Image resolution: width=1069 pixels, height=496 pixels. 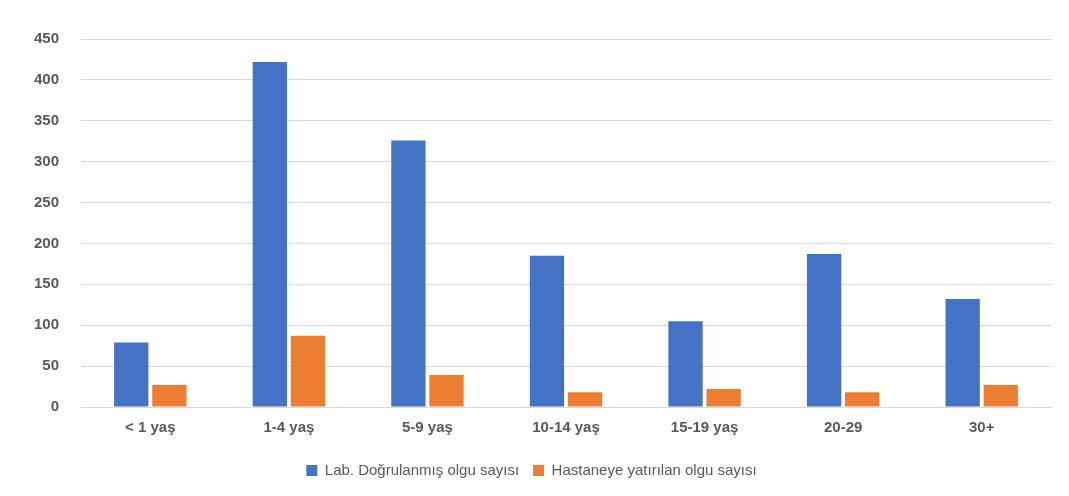 What do you see at coordinates (422, 469) in the screenshot?
I see `legend-label: Lab. Doğrulanmış olgu sayısı` at bounding box center [422, 469].